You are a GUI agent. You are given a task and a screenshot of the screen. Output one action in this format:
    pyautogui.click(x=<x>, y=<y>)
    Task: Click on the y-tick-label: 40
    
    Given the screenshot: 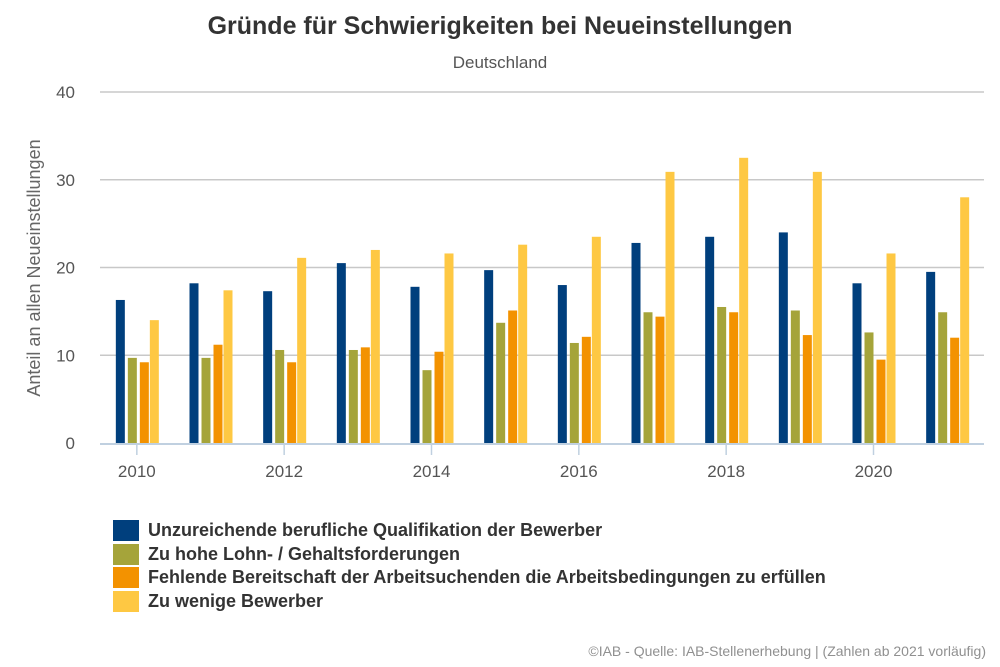 What is the action you would take?
    pyautogui.click(x=65, y=92)
    